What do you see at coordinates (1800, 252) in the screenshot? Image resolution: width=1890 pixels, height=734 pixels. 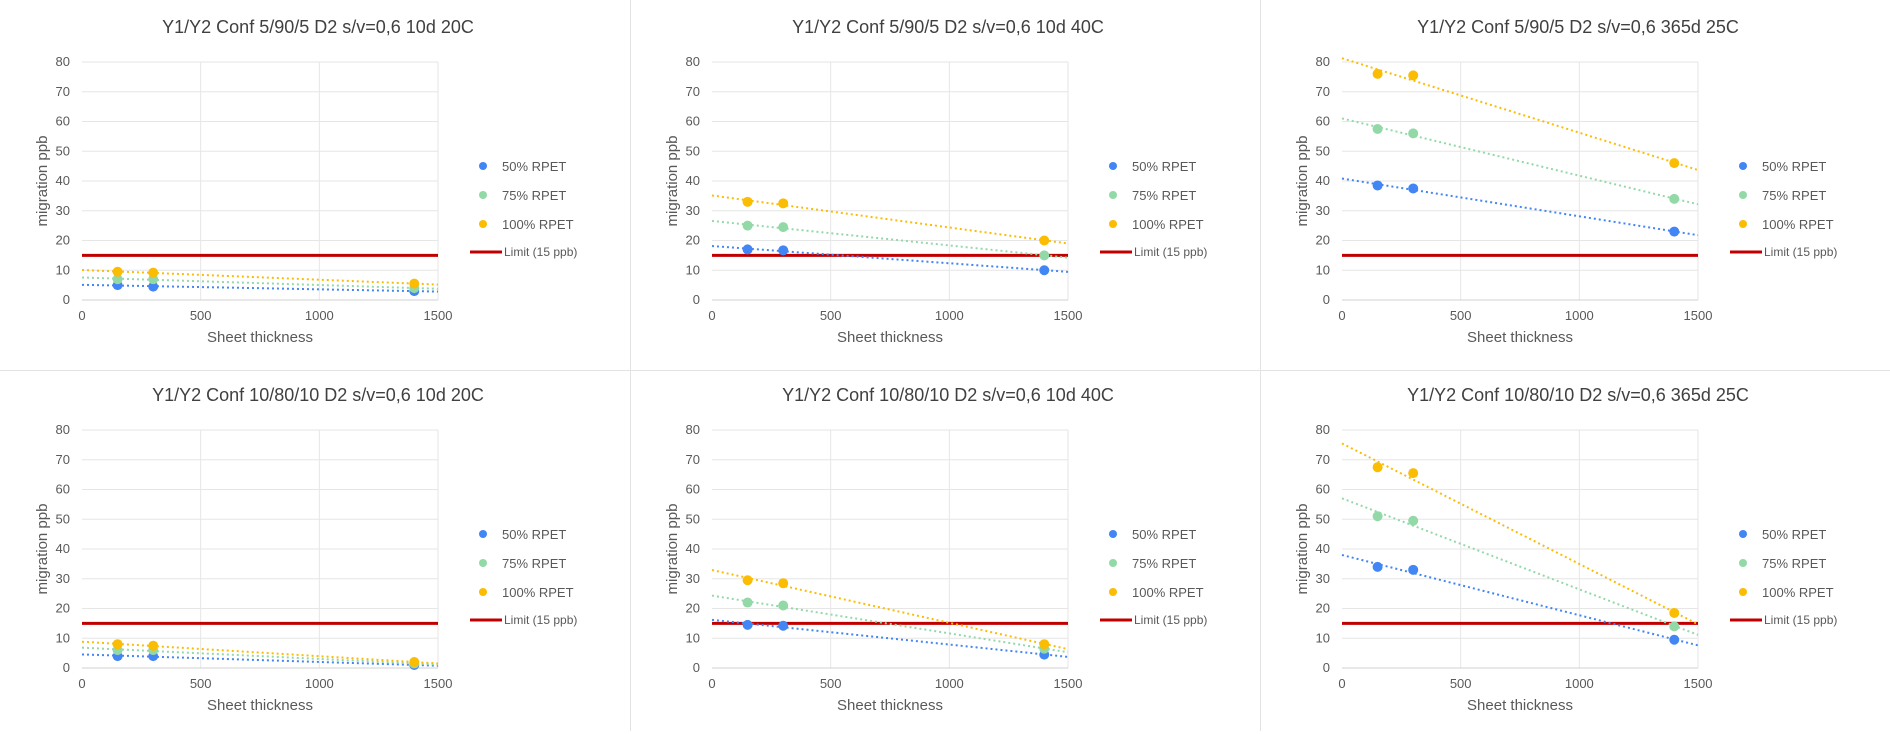 I see `legend-label: Limit (15 ppb)` at bounding box center [1800, 252].